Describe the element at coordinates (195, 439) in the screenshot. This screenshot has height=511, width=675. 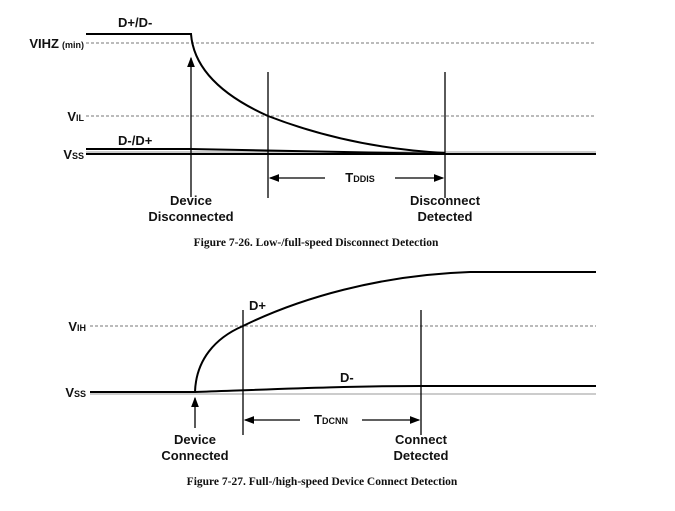
I see `device-connected-label-1: Device` at that location.